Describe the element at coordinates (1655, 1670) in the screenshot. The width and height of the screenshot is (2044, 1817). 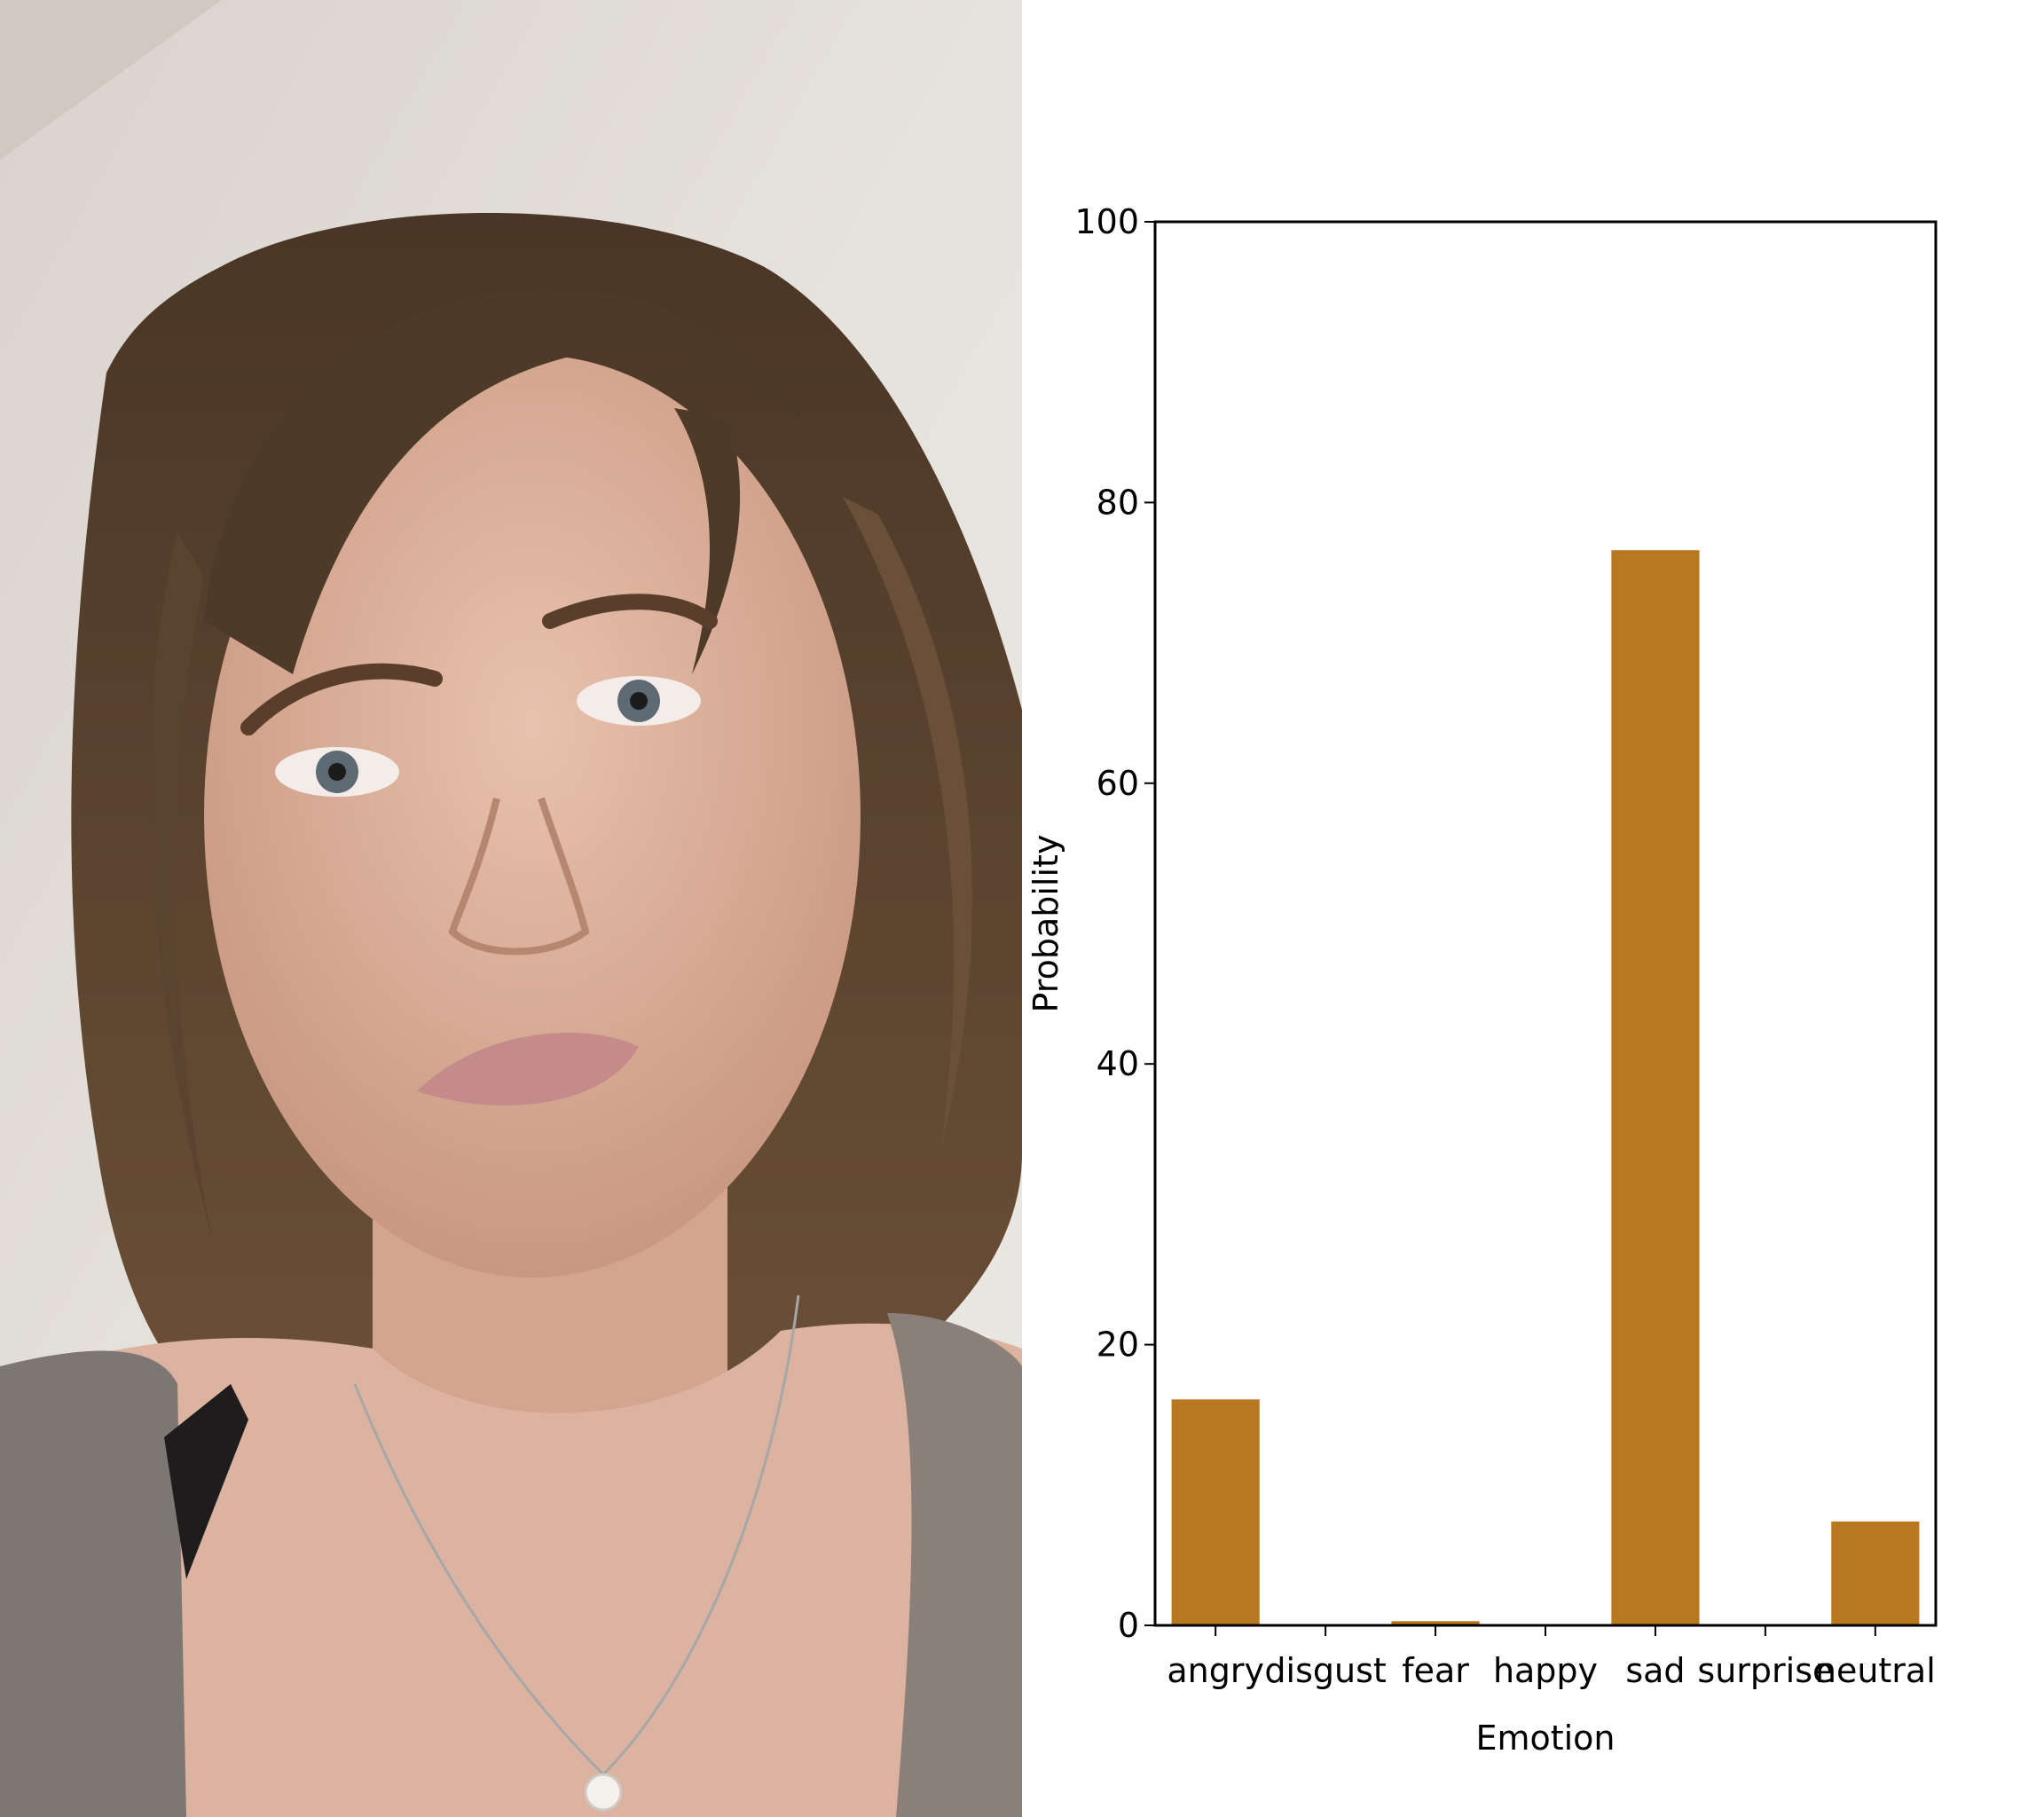
I see `x-tick-label: sad` at that location.